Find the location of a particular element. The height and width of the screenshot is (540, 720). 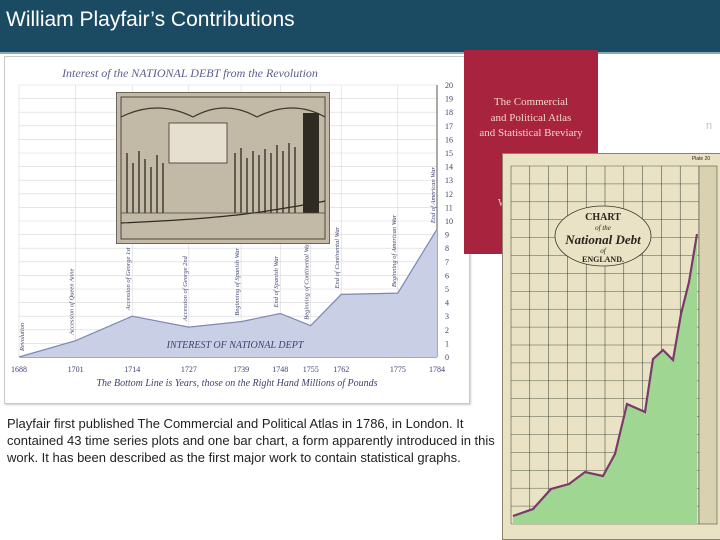

y-tick-label: 3 is located at coordinates (447, 316).